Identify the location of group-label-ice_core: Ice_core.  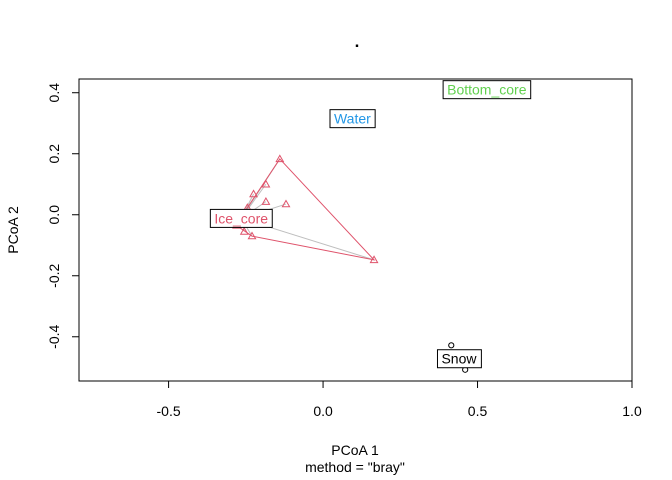
(241, 218).